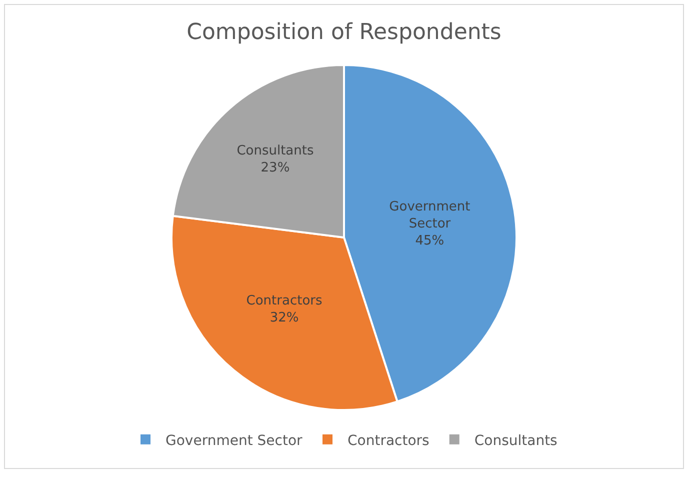  I want to click on data-label: 45%, so click(429, 240).